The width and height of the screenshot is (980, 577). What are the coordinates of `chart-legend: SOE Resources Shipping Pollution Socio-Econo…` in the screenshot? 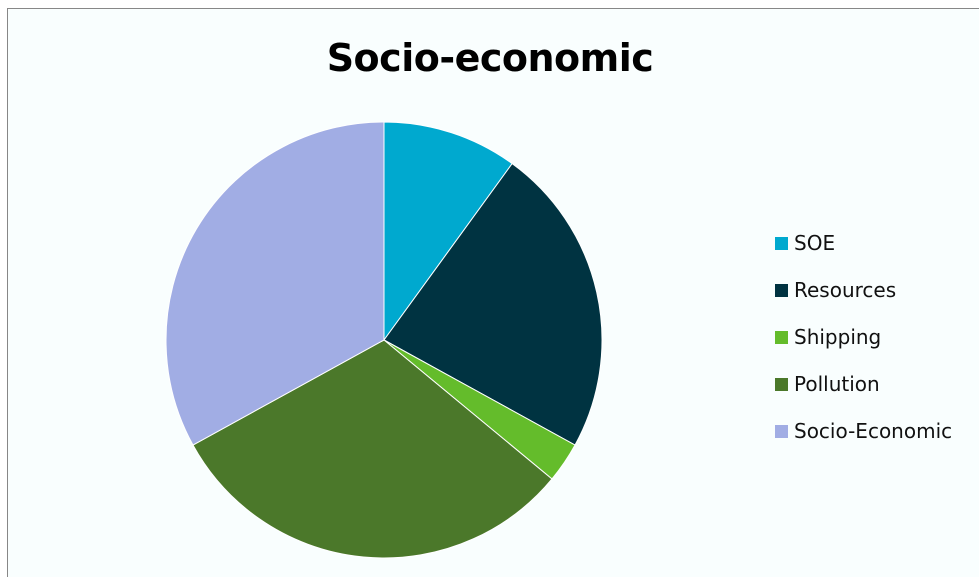 It's located at (863, 348).